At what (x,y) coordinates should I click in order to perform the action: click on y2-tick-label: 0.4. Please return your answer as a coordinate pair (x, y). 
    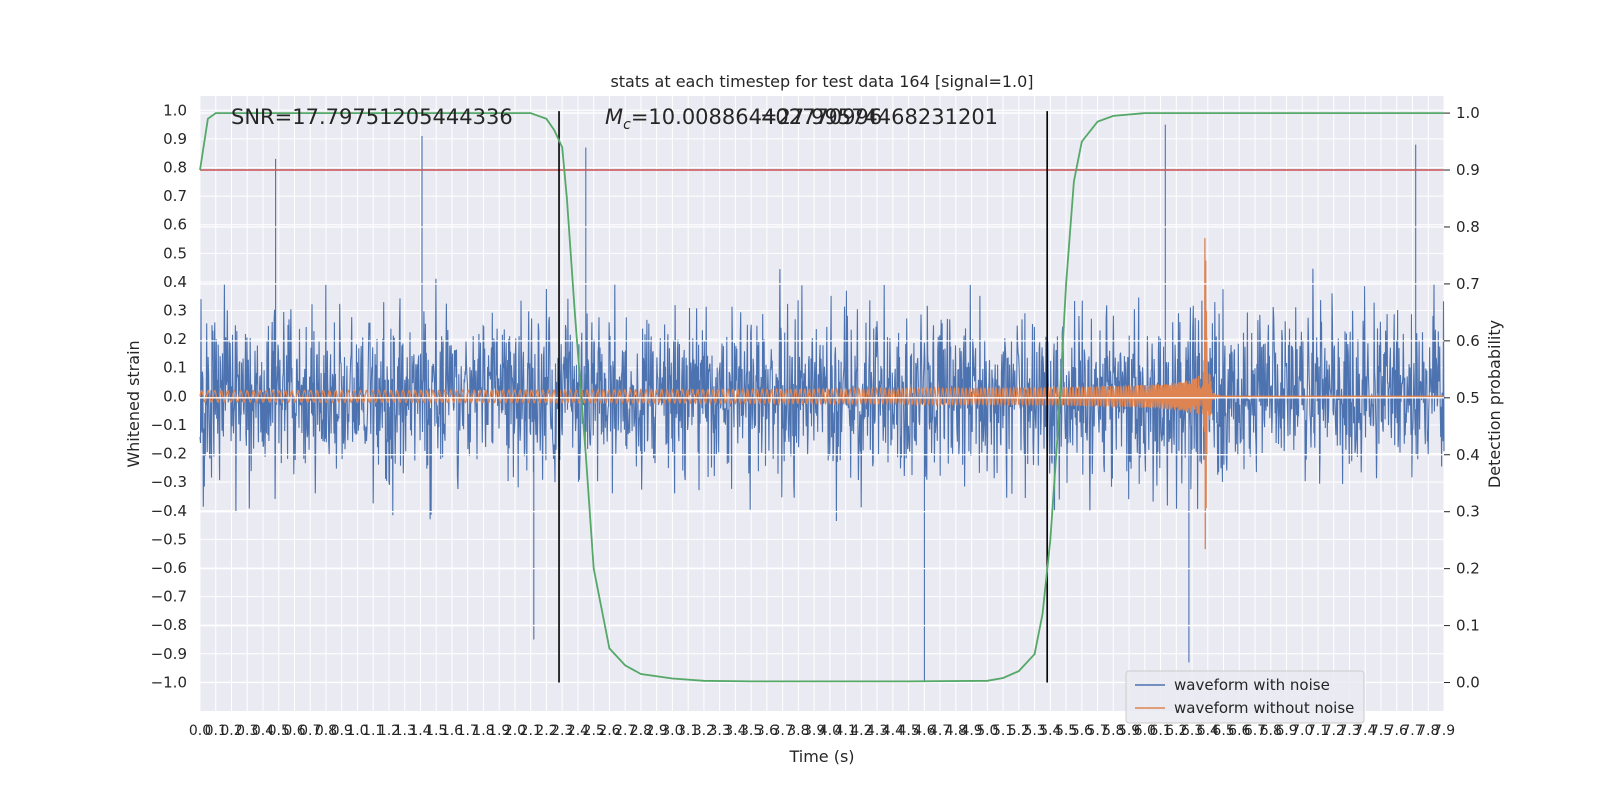
    Looking at the image, I should click on (1468, 455).